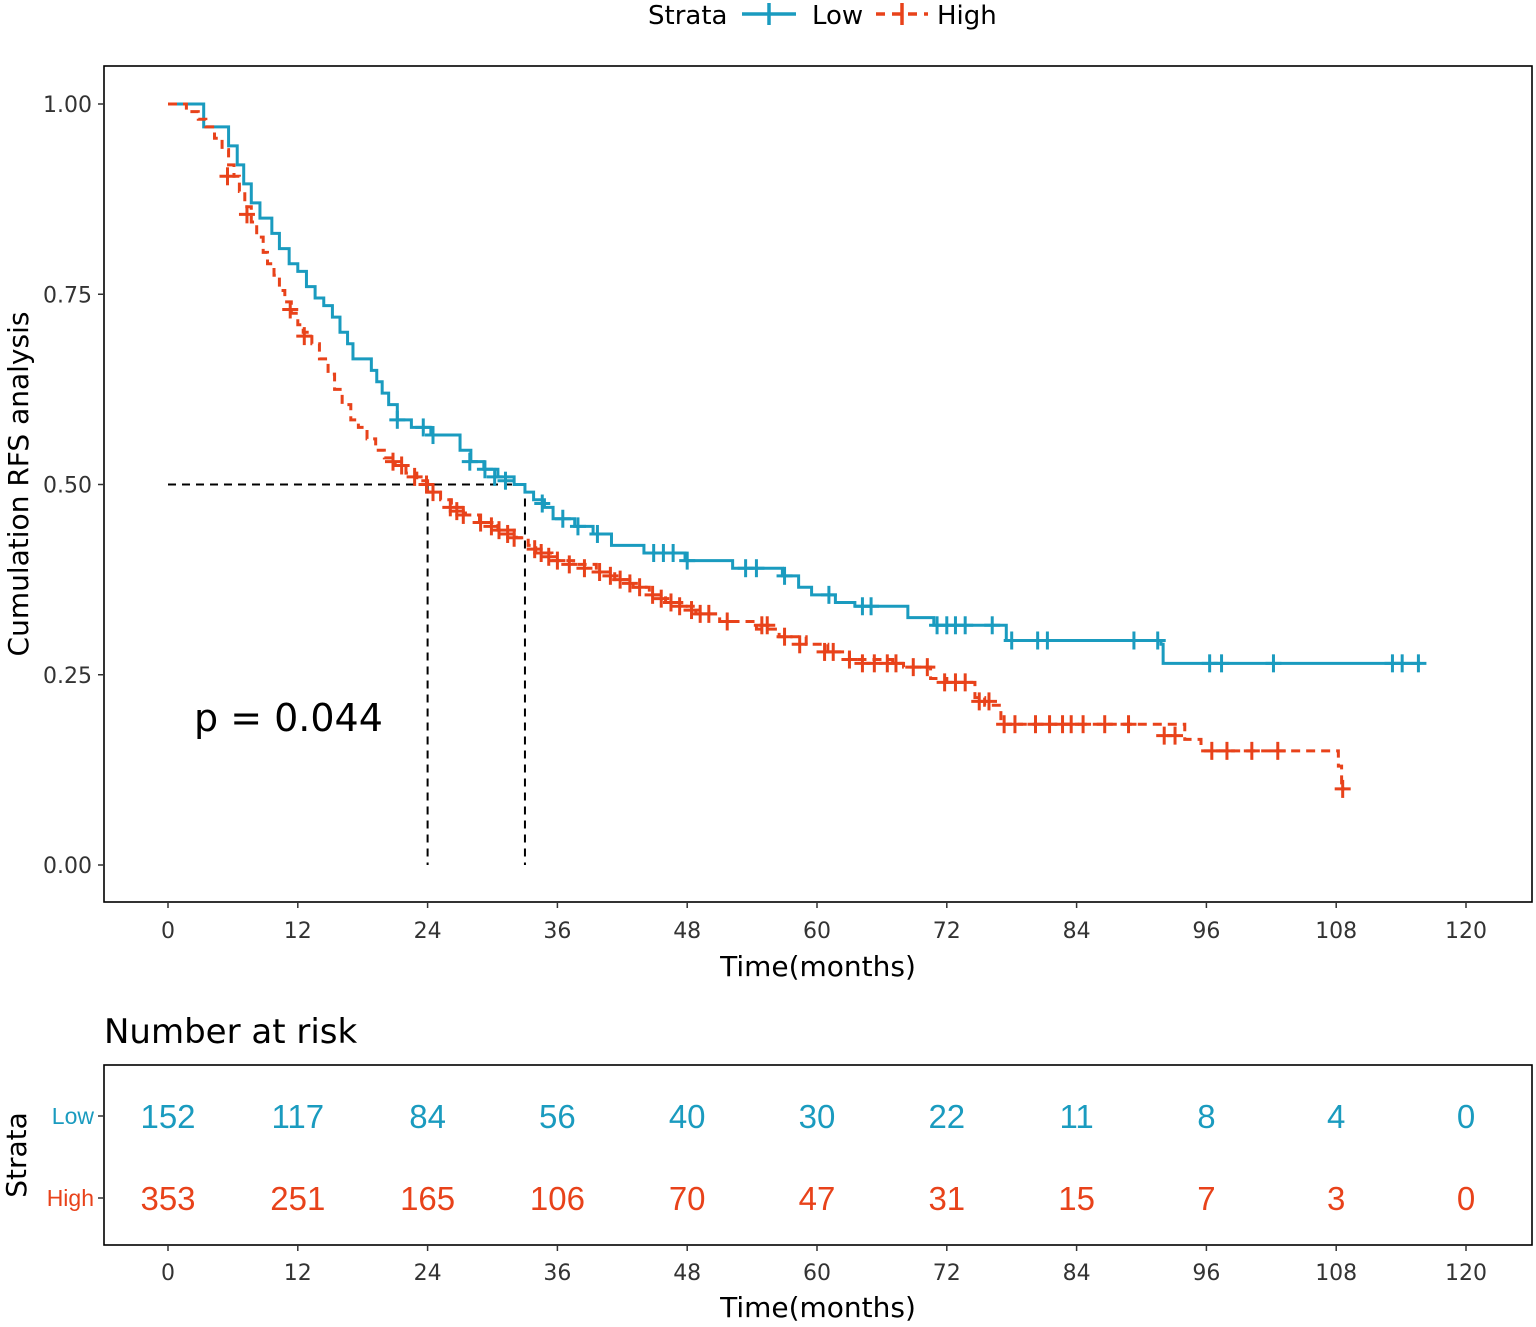 The height and width of the screenshot is (1327, 1536). What do you see at coordinates (687, 16) in the screenshot?
I see `legend-title: Strata` at bounding box center [687, 16].